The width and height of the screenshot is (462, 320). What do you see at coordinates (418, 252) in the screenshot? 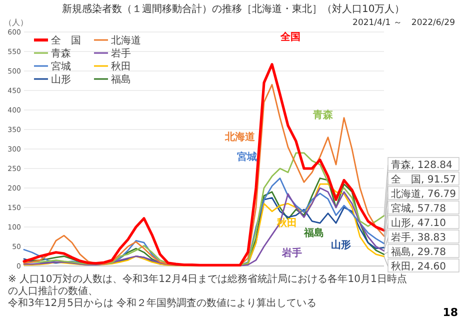
I see `data-label: 福島, 29.78` at bounding box center [418, 252].